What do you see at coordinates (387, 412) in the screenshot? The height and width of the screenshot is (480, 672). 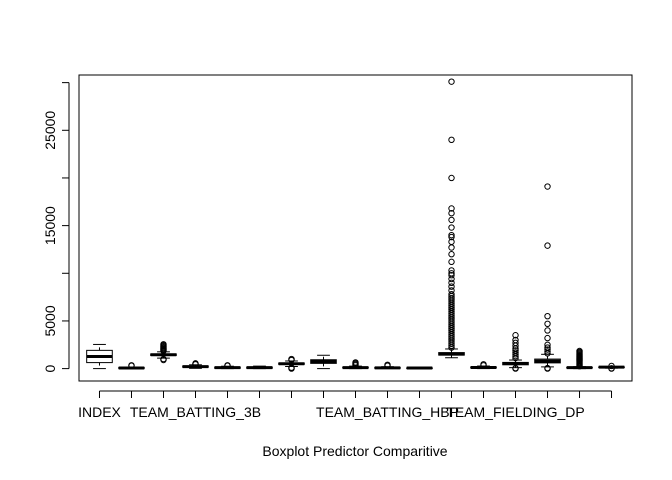 I see `x-tick-label: TEAM_BATTING_HBP` at bounding box center [387, 412].